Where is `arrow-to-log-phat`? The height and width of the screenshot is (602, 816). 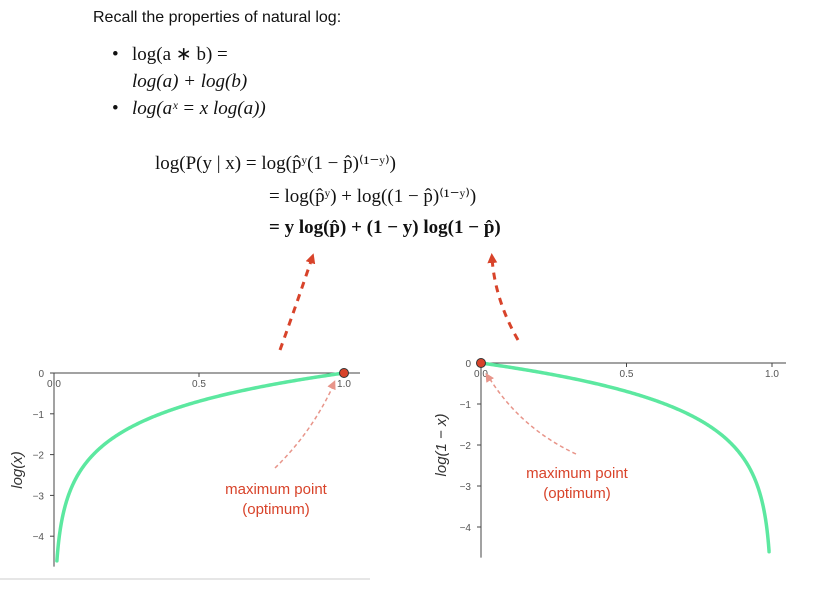
arrow-to-log-phat is located at coordinates (297, 302).